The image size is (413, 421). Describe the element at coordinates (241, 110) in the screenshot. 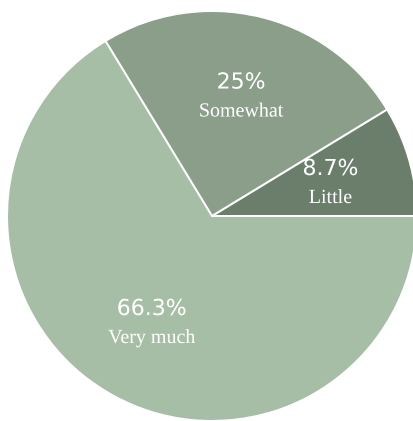

I see `slice-label: Somewhat` at that location.